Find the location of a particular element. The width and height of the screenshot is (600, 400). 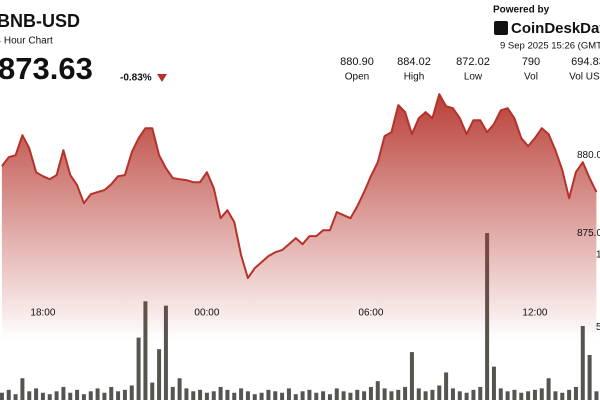

x-tick-label: 00:00 is located at coordinates (206, 313).